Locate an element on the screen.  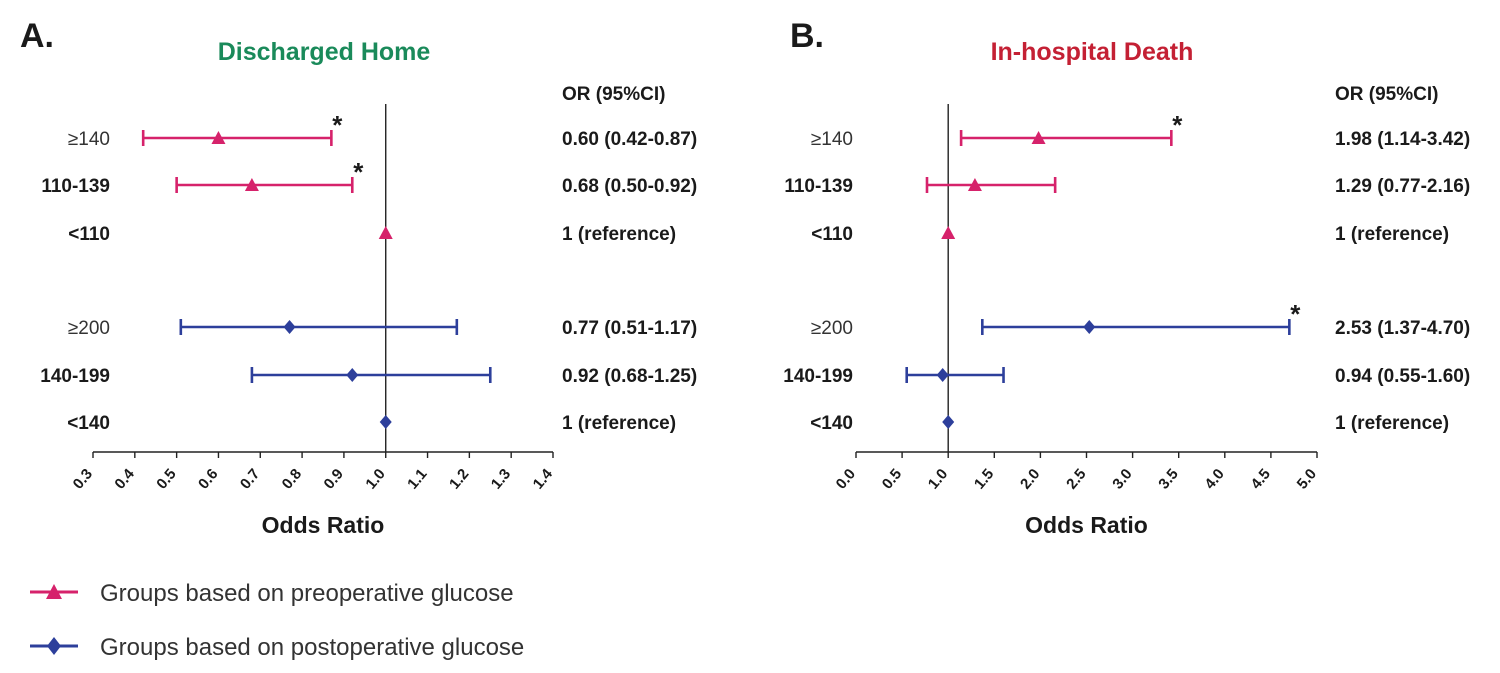
x-tick-label: 0.0 is located at coordinates (846, 479).